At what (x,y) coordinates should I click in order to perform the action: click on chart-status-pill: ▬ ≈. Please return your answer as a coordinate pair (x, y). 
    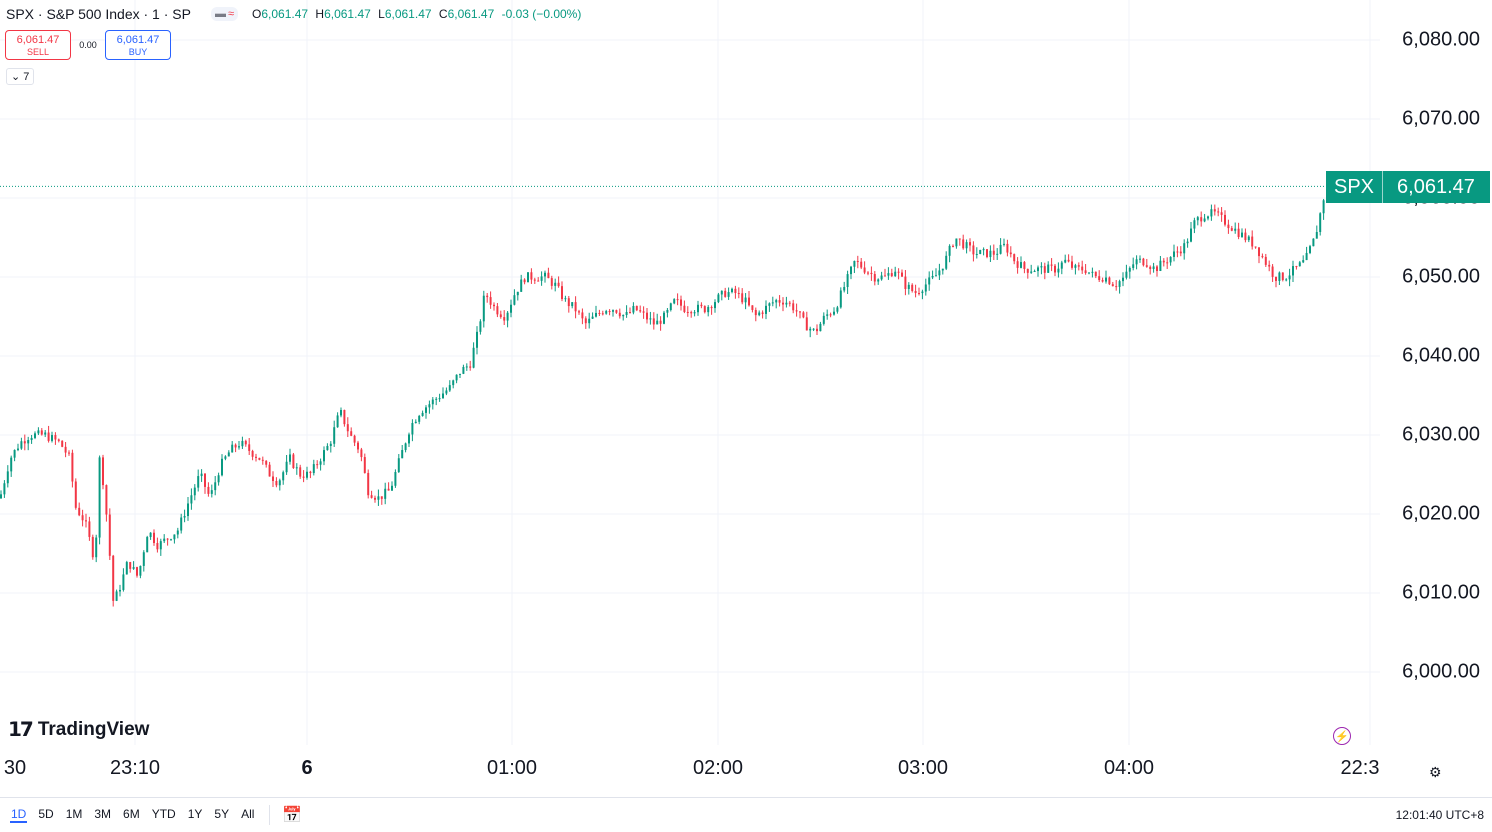
    Looking at the image, I should click on (224, 14).